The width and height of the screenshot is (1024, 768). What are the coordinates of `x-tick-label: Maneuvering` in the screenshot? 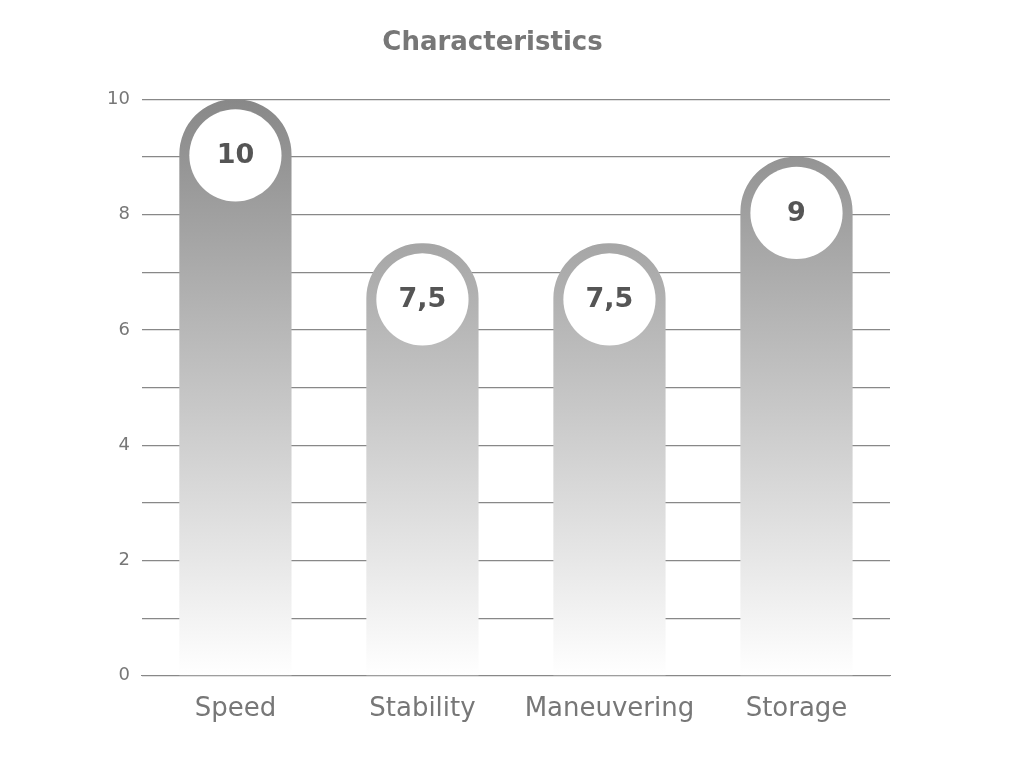 It's located at (609, 707).